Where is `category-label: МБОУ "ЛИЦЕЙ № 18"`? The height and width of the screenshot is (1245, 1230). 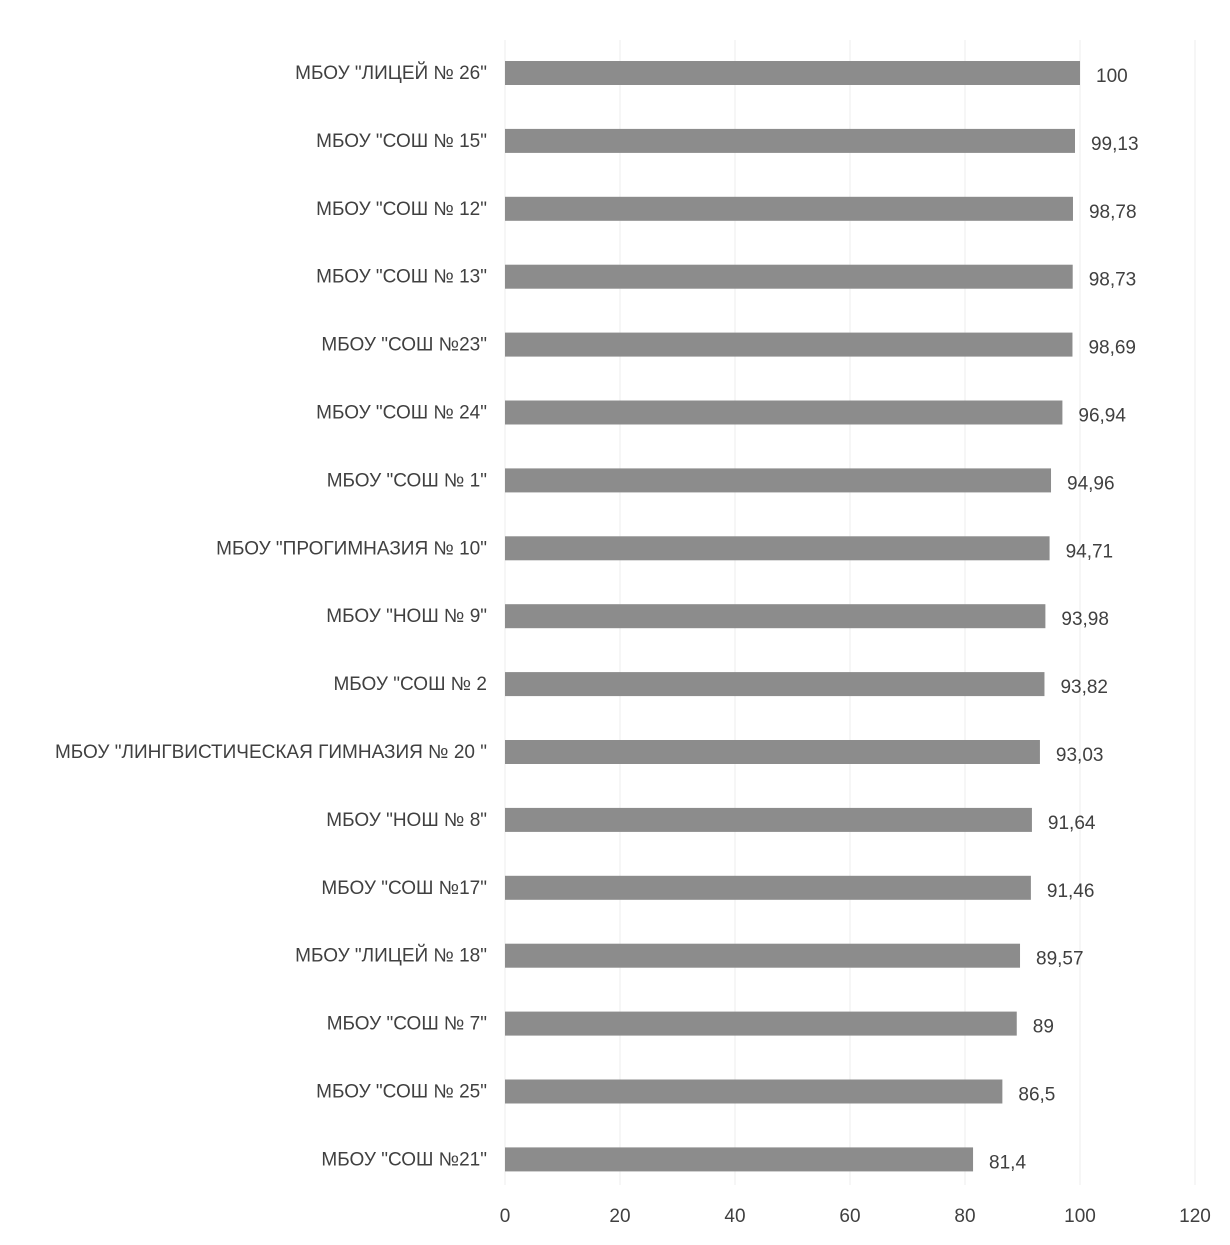 category-label: МБОУ "ЛИЦЕЙ № 18" is located at coordinates (391, 956).